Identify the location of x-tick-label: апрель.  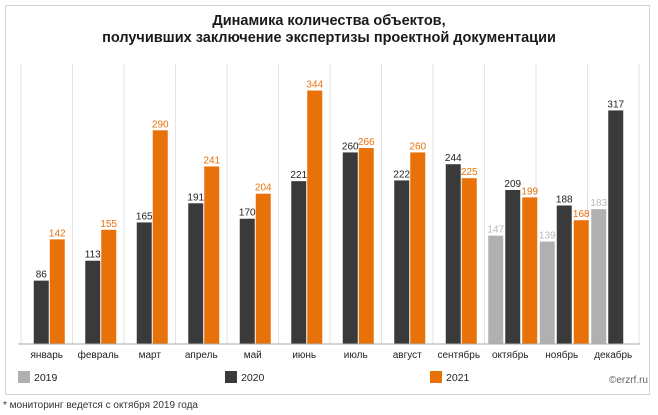
(201, 355).